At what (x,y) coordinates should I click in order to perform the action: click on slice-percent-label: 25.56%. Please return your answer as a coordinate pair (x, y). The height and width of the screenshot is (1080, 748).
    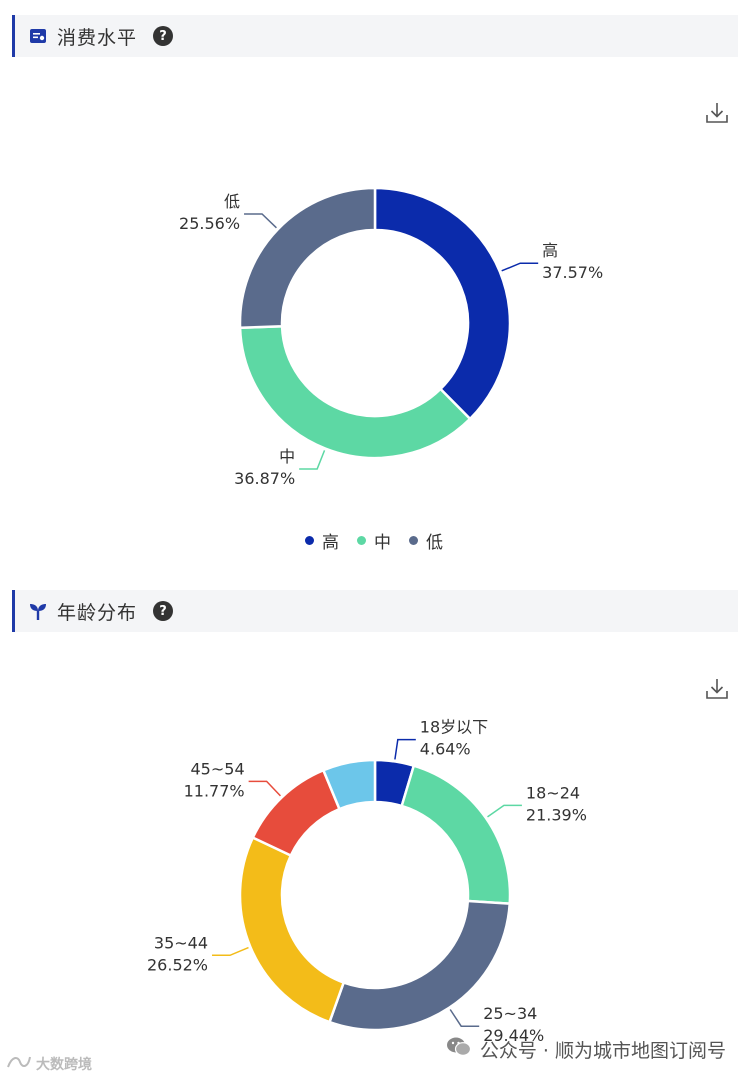
    Looking at the image, I should click on (209, 223).